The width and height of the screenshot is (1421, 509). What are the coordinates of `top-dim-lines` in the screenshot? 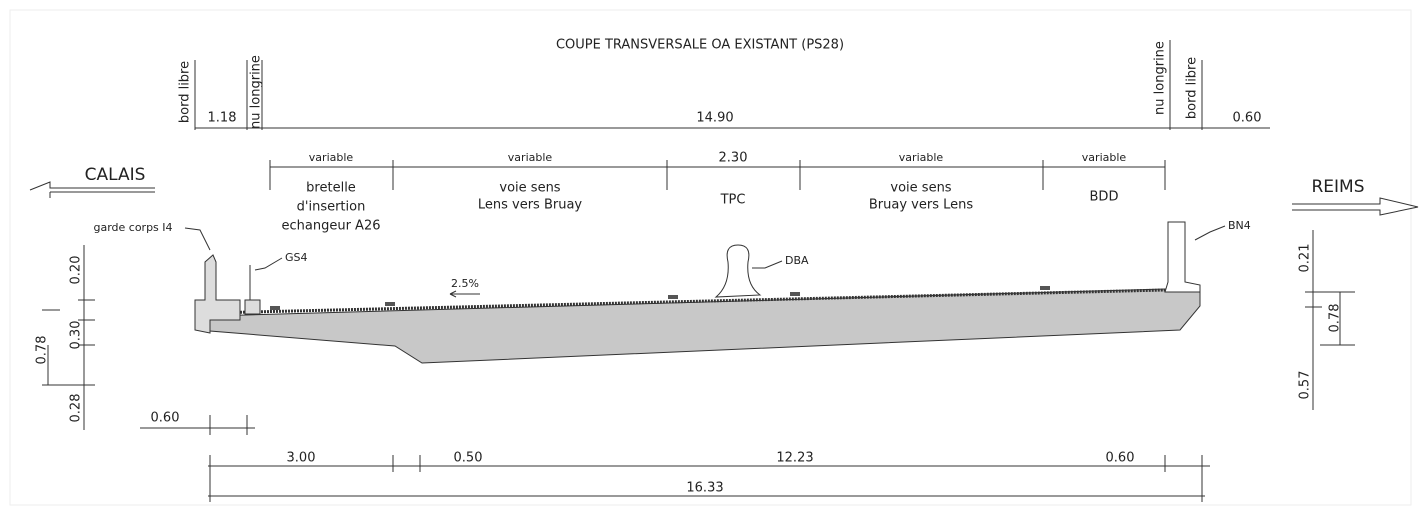 It's located at (732, 85).